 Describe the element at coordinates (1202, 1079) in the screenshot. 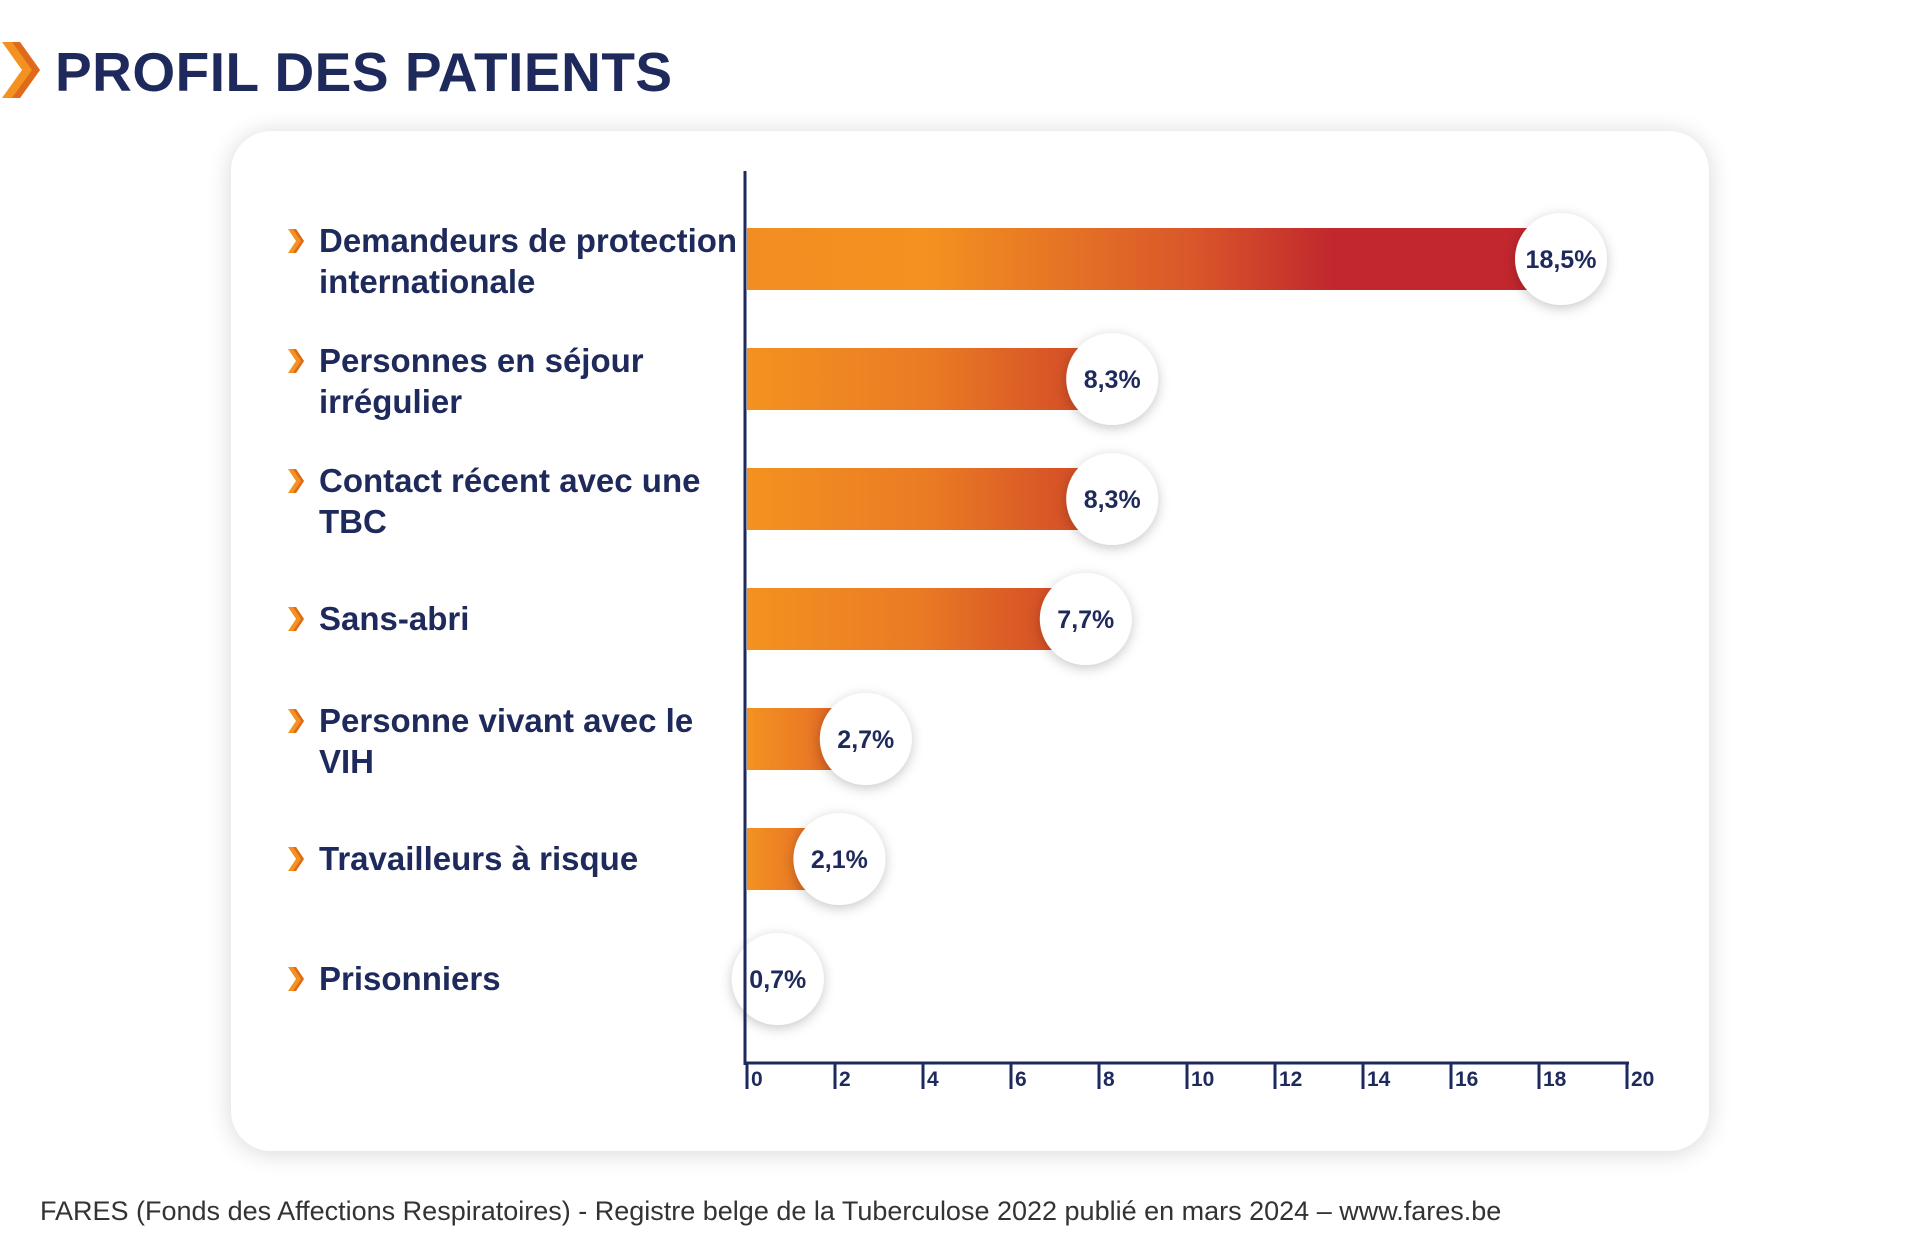

I see `x-tick-label: 10` at that location.